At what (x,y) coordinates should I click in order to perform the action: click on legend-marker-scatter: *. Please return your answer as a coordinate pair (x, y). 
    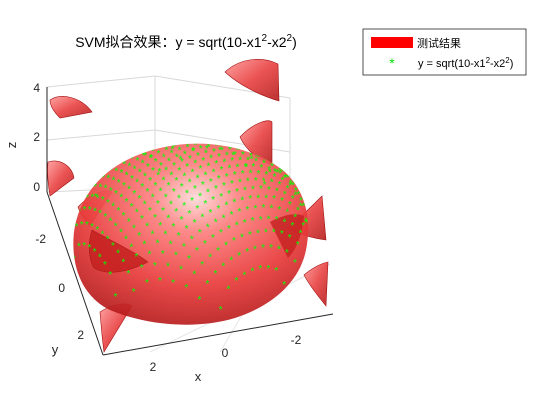
    Looking at the image, I should click on (392, 63).